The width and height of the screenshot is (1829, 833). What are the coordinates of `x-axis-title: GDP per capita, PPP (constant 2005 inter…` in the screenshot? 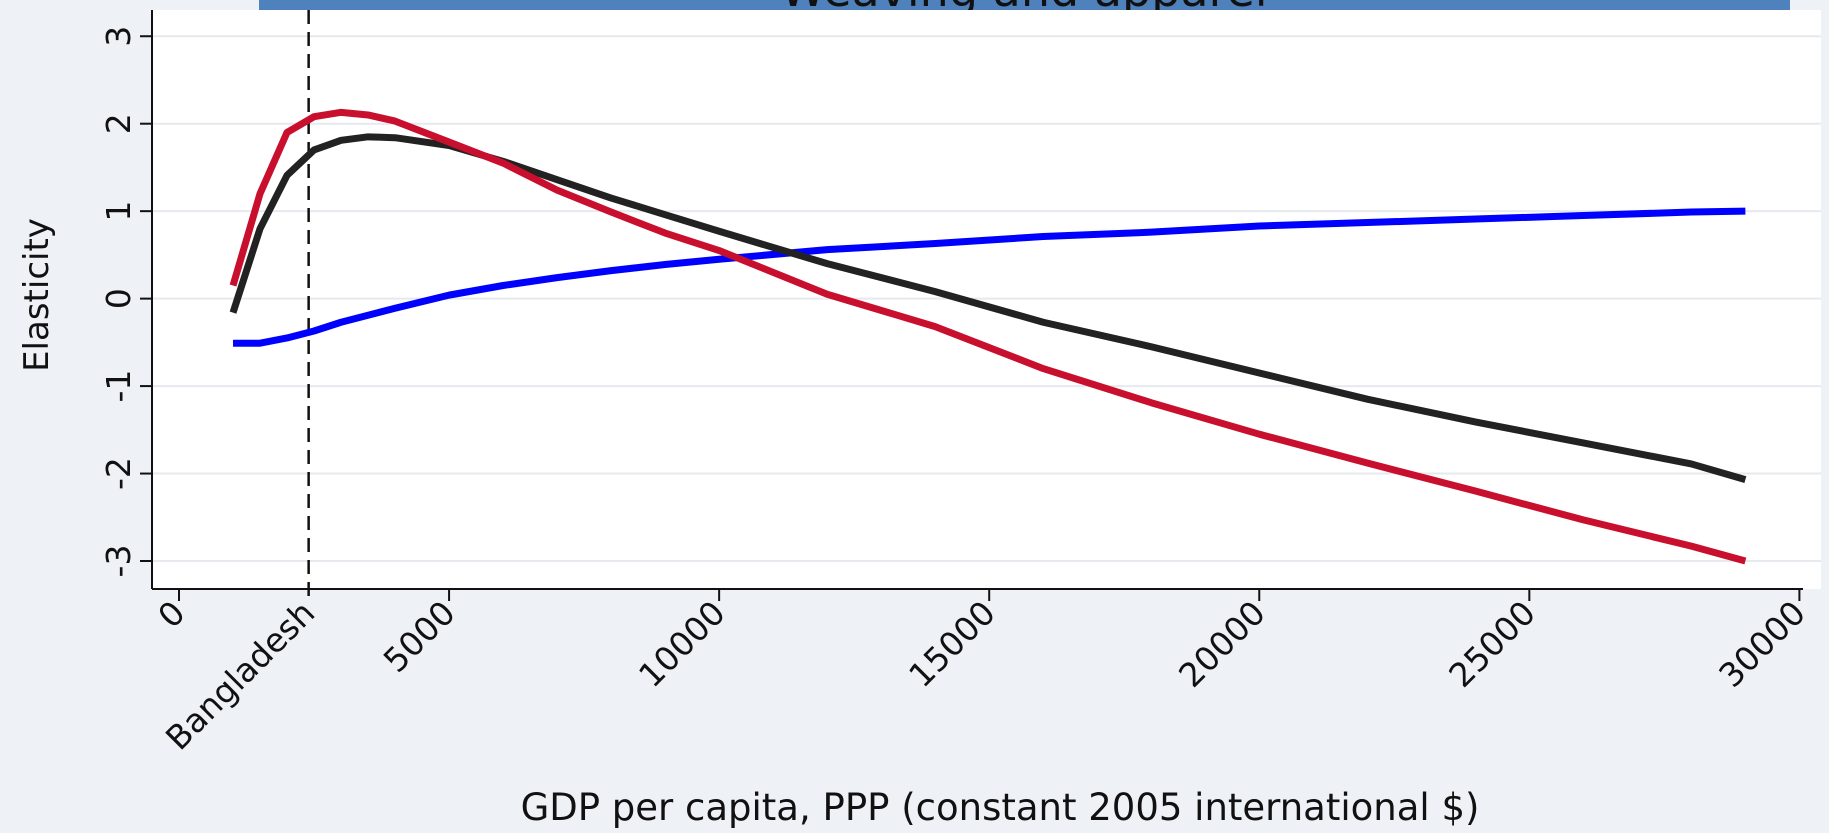 It's located at (1000, 807).